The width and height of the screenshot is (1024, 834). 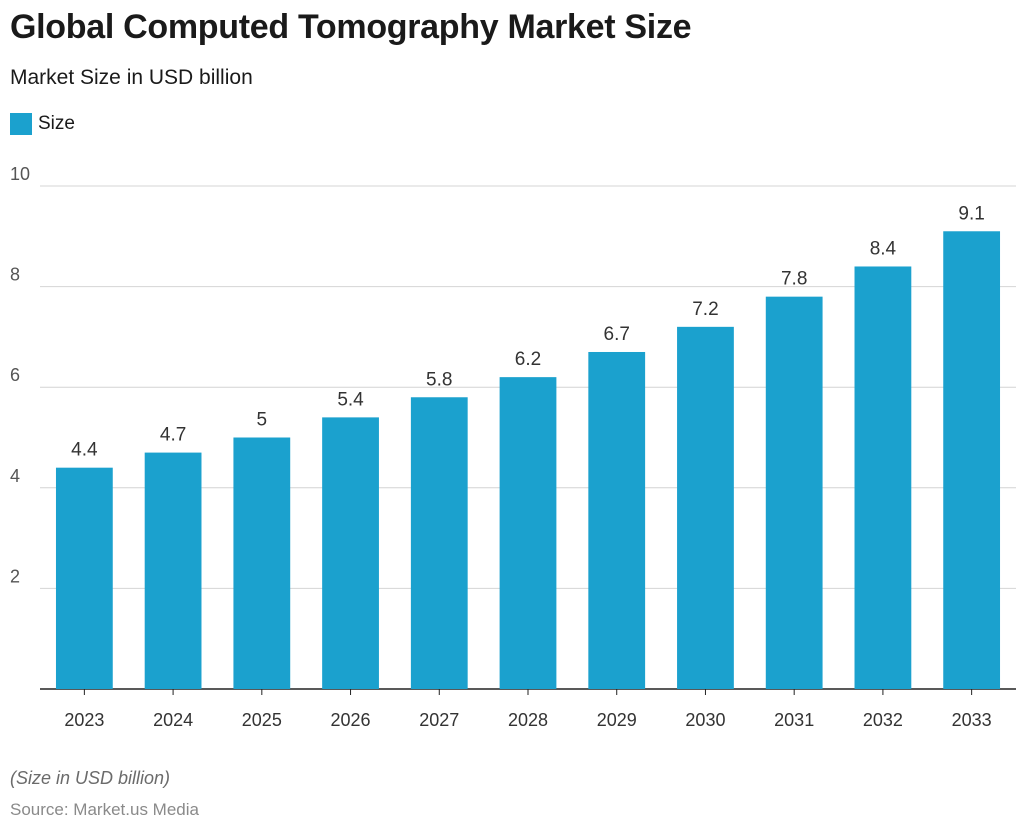 I want to click on x-tick-label-2033: 2033, so click(x=972, y=720).